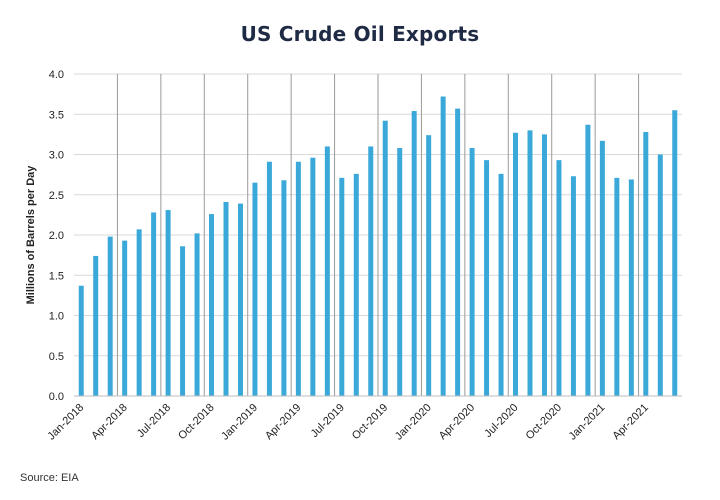  I want to click on y-tick-label: 1.5, so click(56, 276).